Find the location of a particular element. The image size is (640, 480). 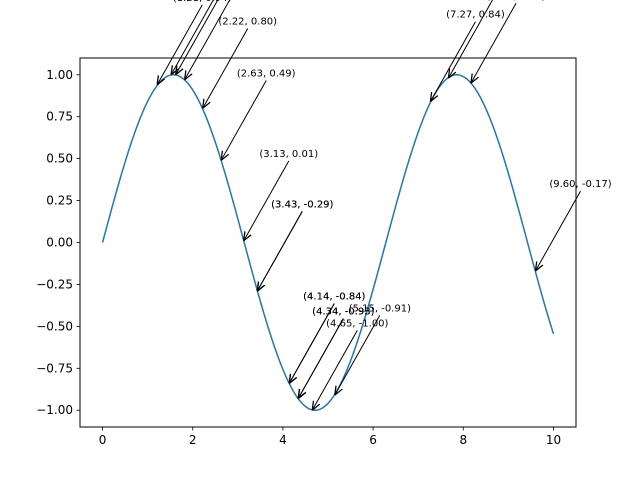

x-tick-label: 0 is located at coordinates (103, 440).